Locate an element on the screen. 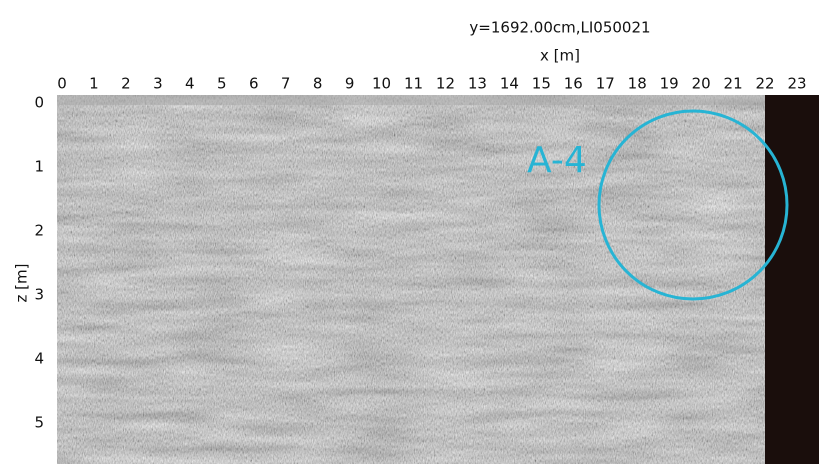 This screenshot has height=464, width=819. x-tick-label: 3 is located at coordinates (158, 84).